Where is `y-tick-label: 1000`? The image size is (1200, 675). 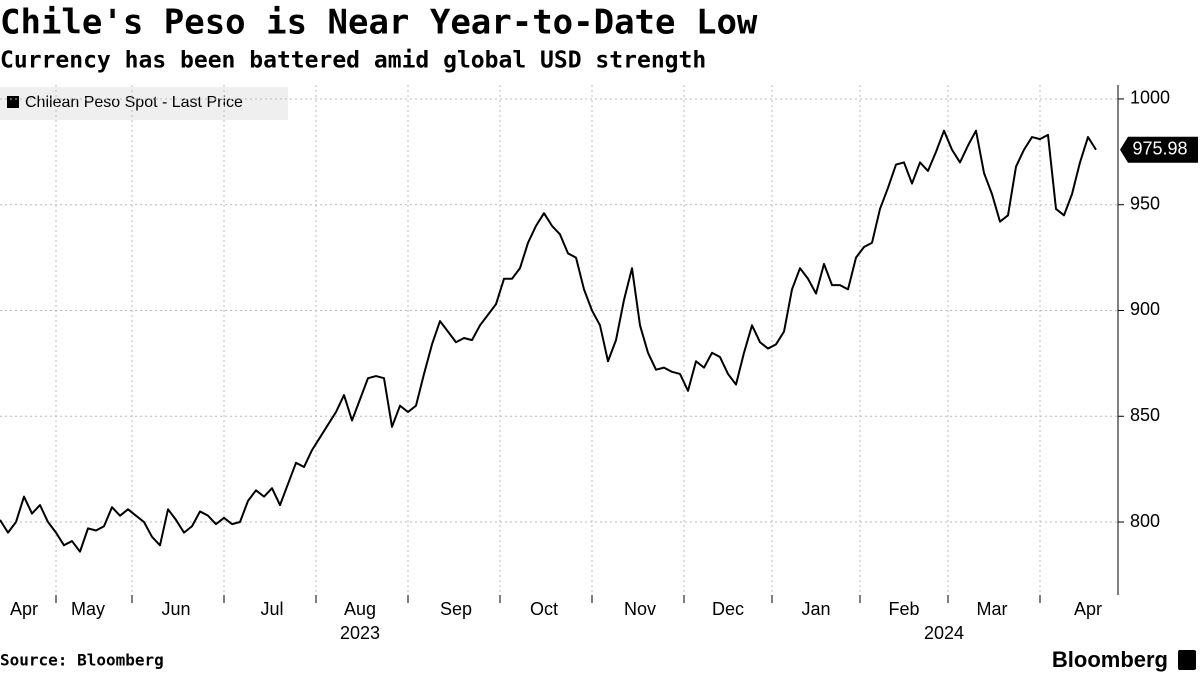 y-tick-label: 1000 is located at coordinates (1150, 98).